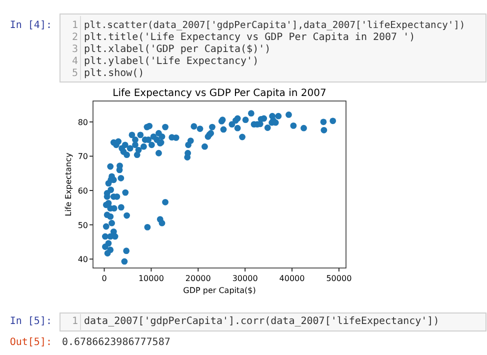 Image resolution: width=487 pixels, height=355 pixels. Describe the element at coordinates (31, 321) in the screenshot. I see `text: In [5]:` at that location.